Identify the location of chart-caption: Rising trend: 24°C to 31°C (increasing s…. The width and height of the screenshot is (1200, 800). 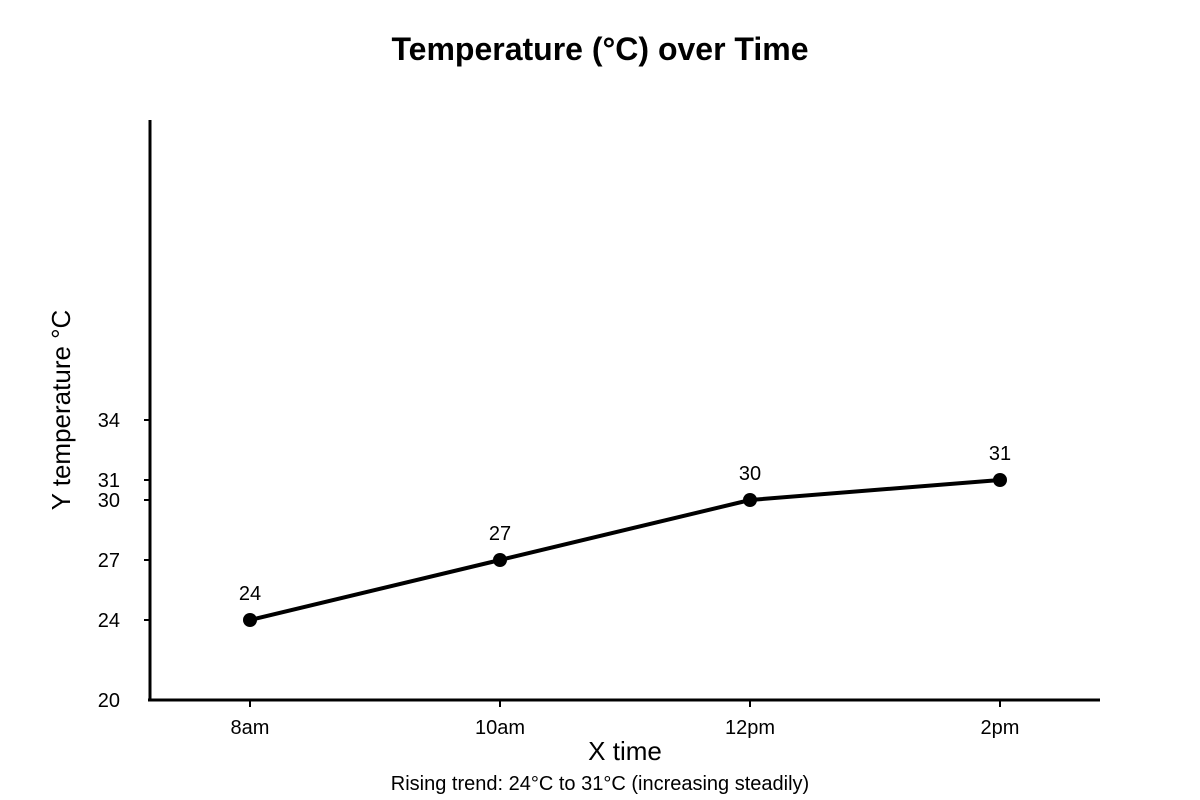
(600, 784).